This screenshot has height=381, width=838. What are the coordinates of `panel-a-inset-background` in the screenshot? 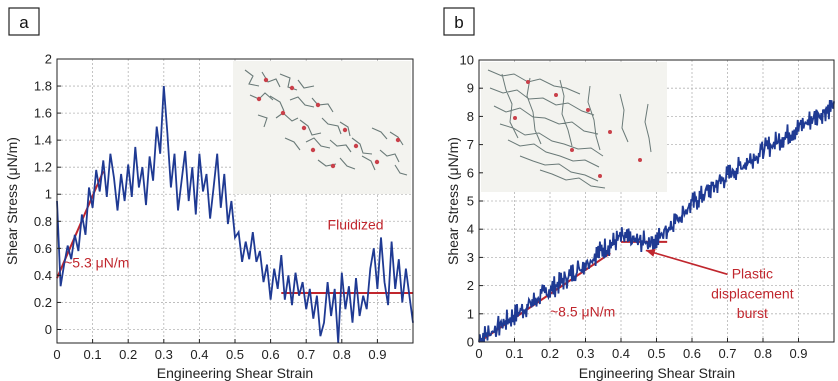 It's located at (322, 127).